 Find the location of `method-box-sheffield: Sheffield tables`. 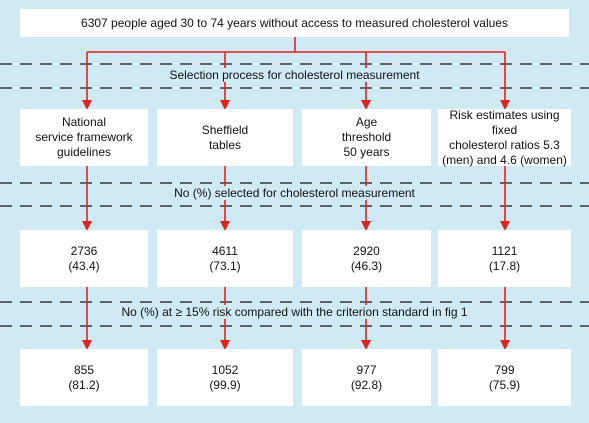

method-box-sheffield: Sheffield tables is located at coordinates (225, 137).